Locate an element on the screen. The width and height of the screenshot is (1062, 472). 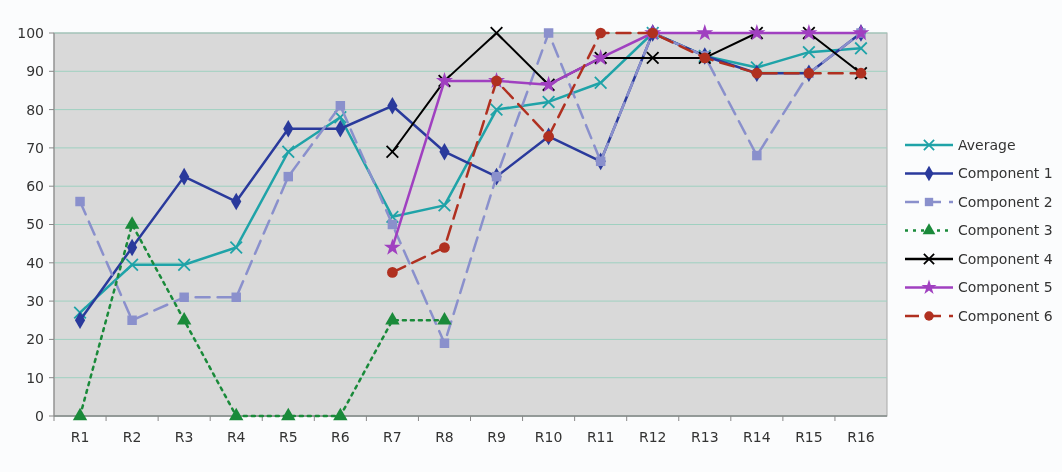
legend-label: Component 5 is located at coordinates (1005, 287).